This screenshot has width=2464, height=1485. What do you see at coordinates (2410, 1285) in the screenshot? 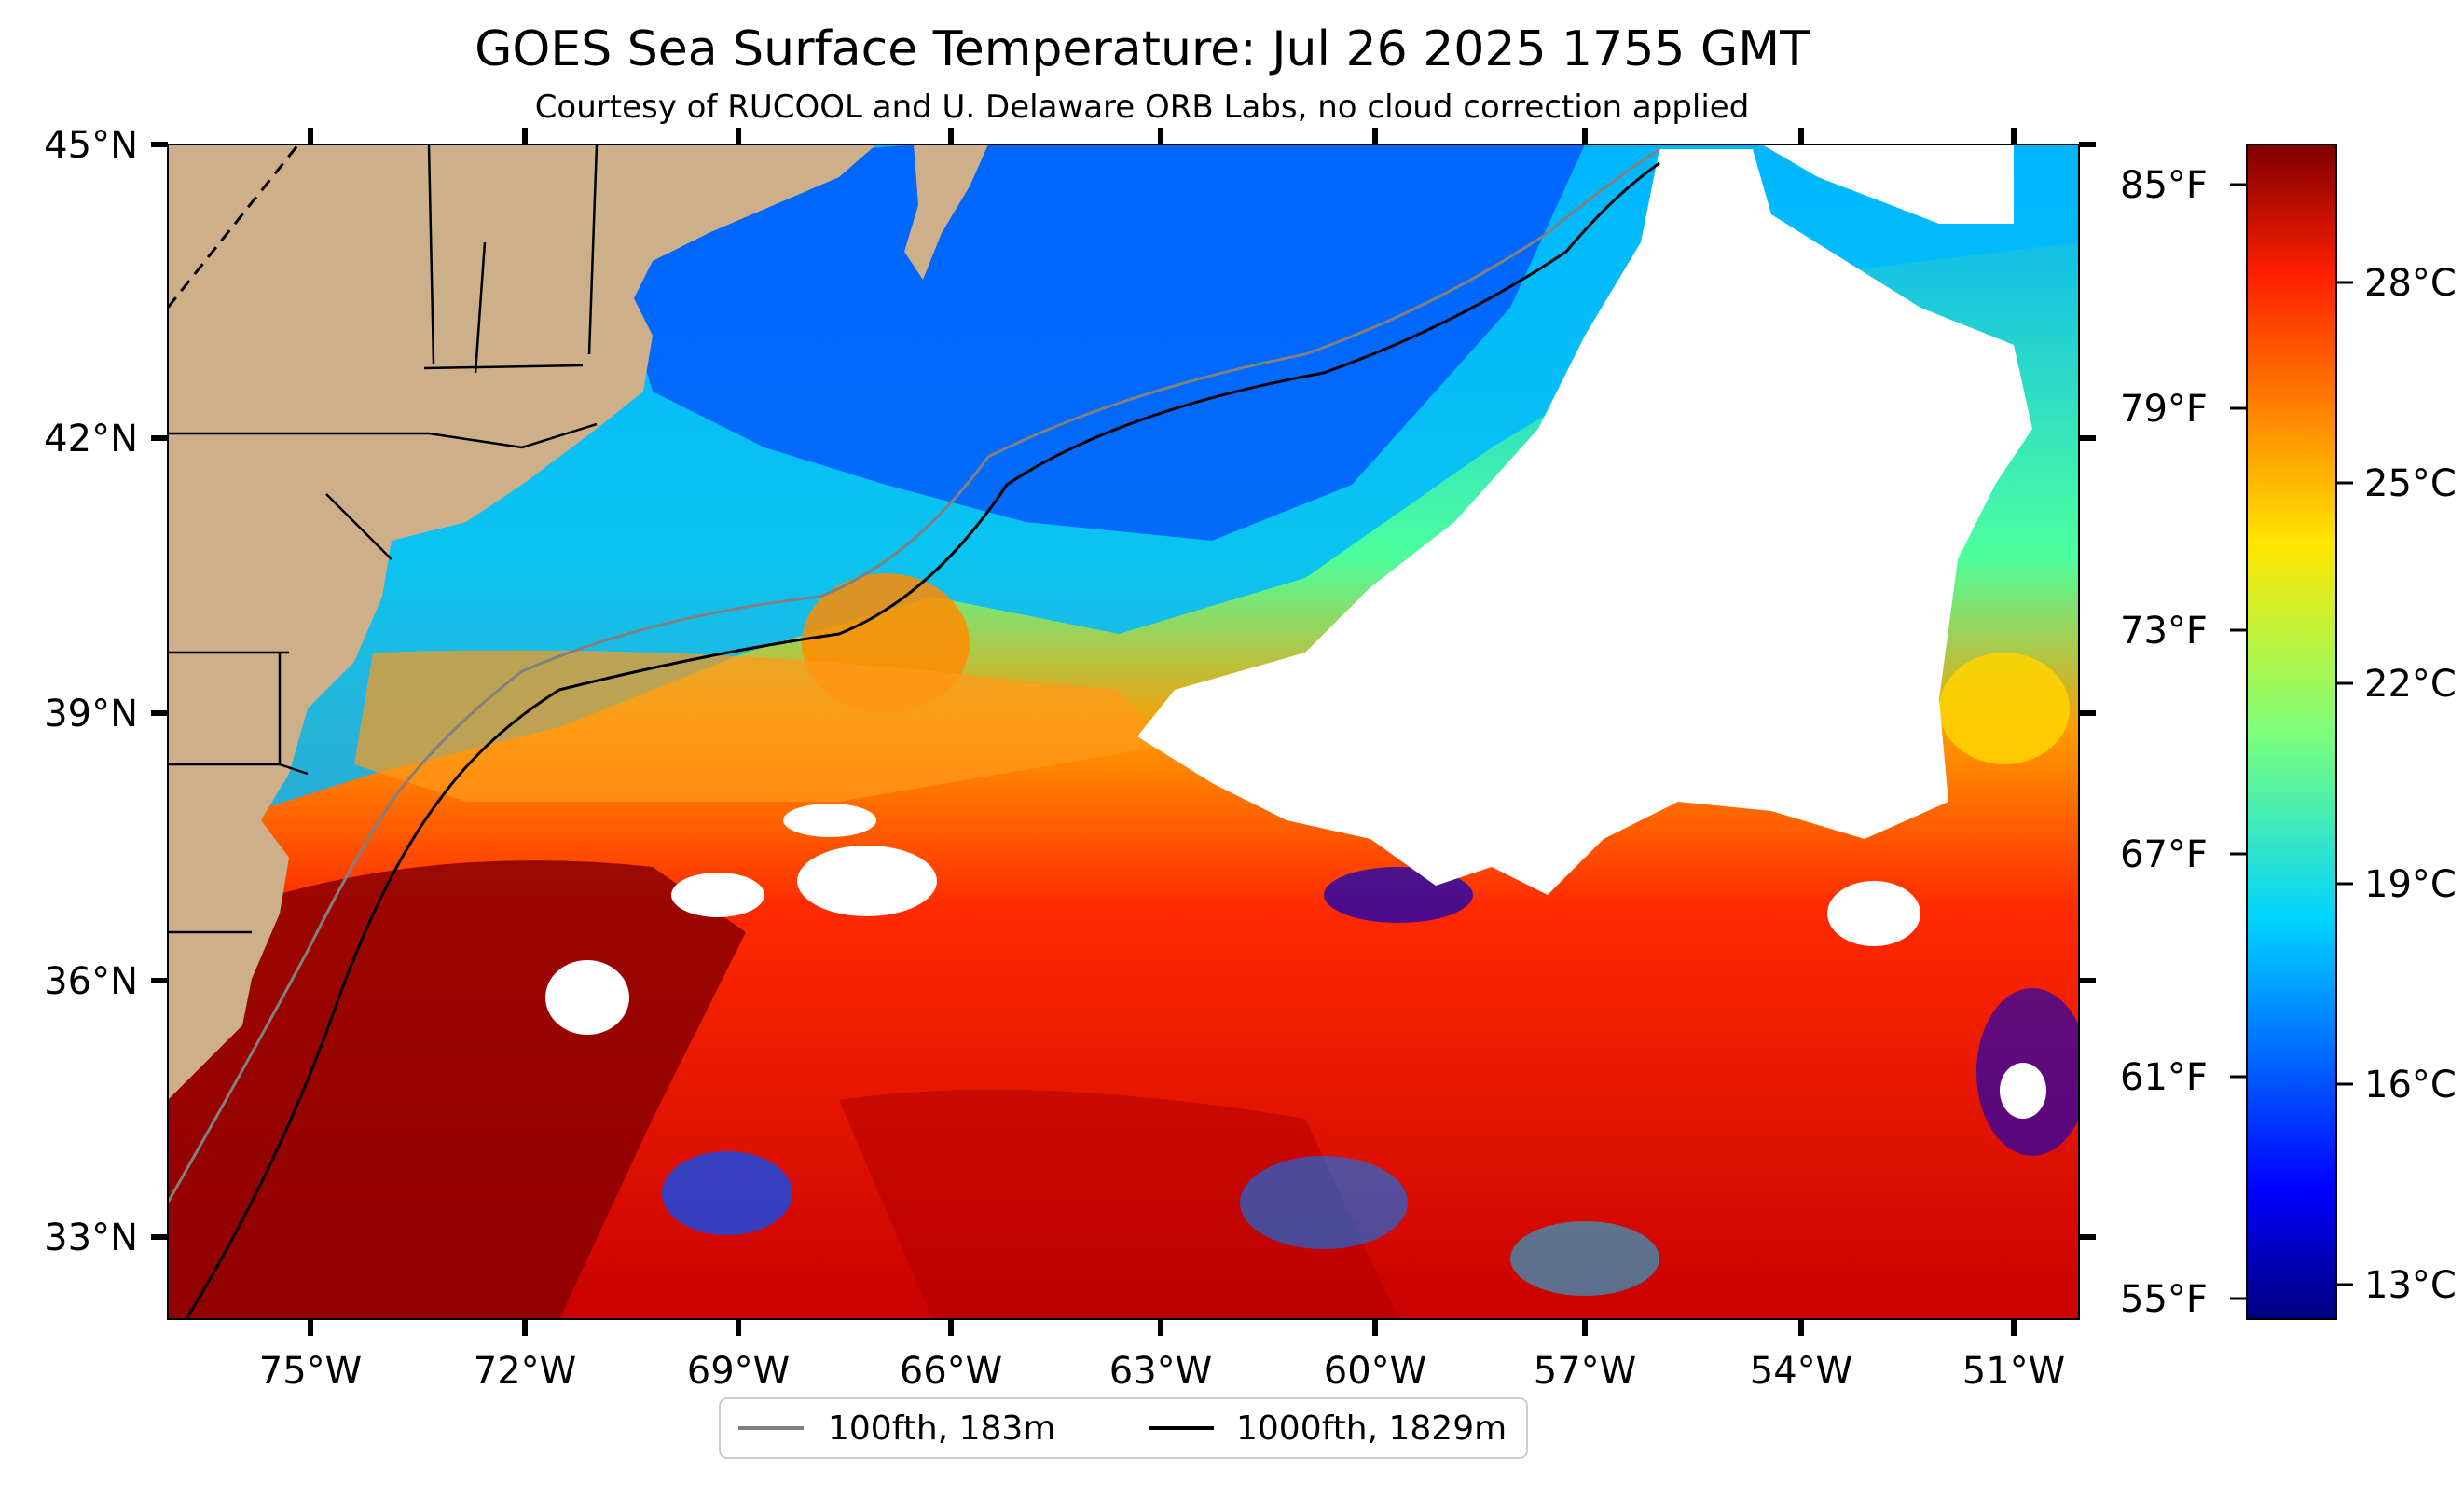
I see `celsius-tick-label: 13°C` at bounding box center [2410, 1285].